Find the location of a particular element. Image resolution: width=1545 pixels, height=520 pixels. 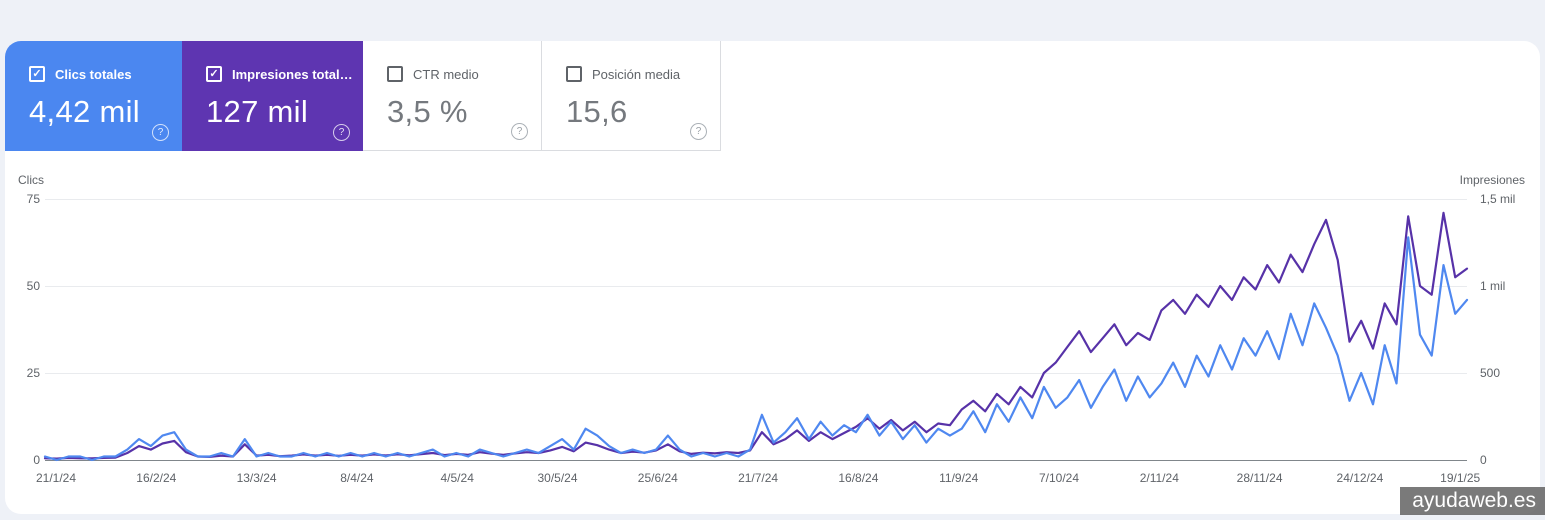

date-tick-label: 21/1/24 is located at coordinates (56, 478).